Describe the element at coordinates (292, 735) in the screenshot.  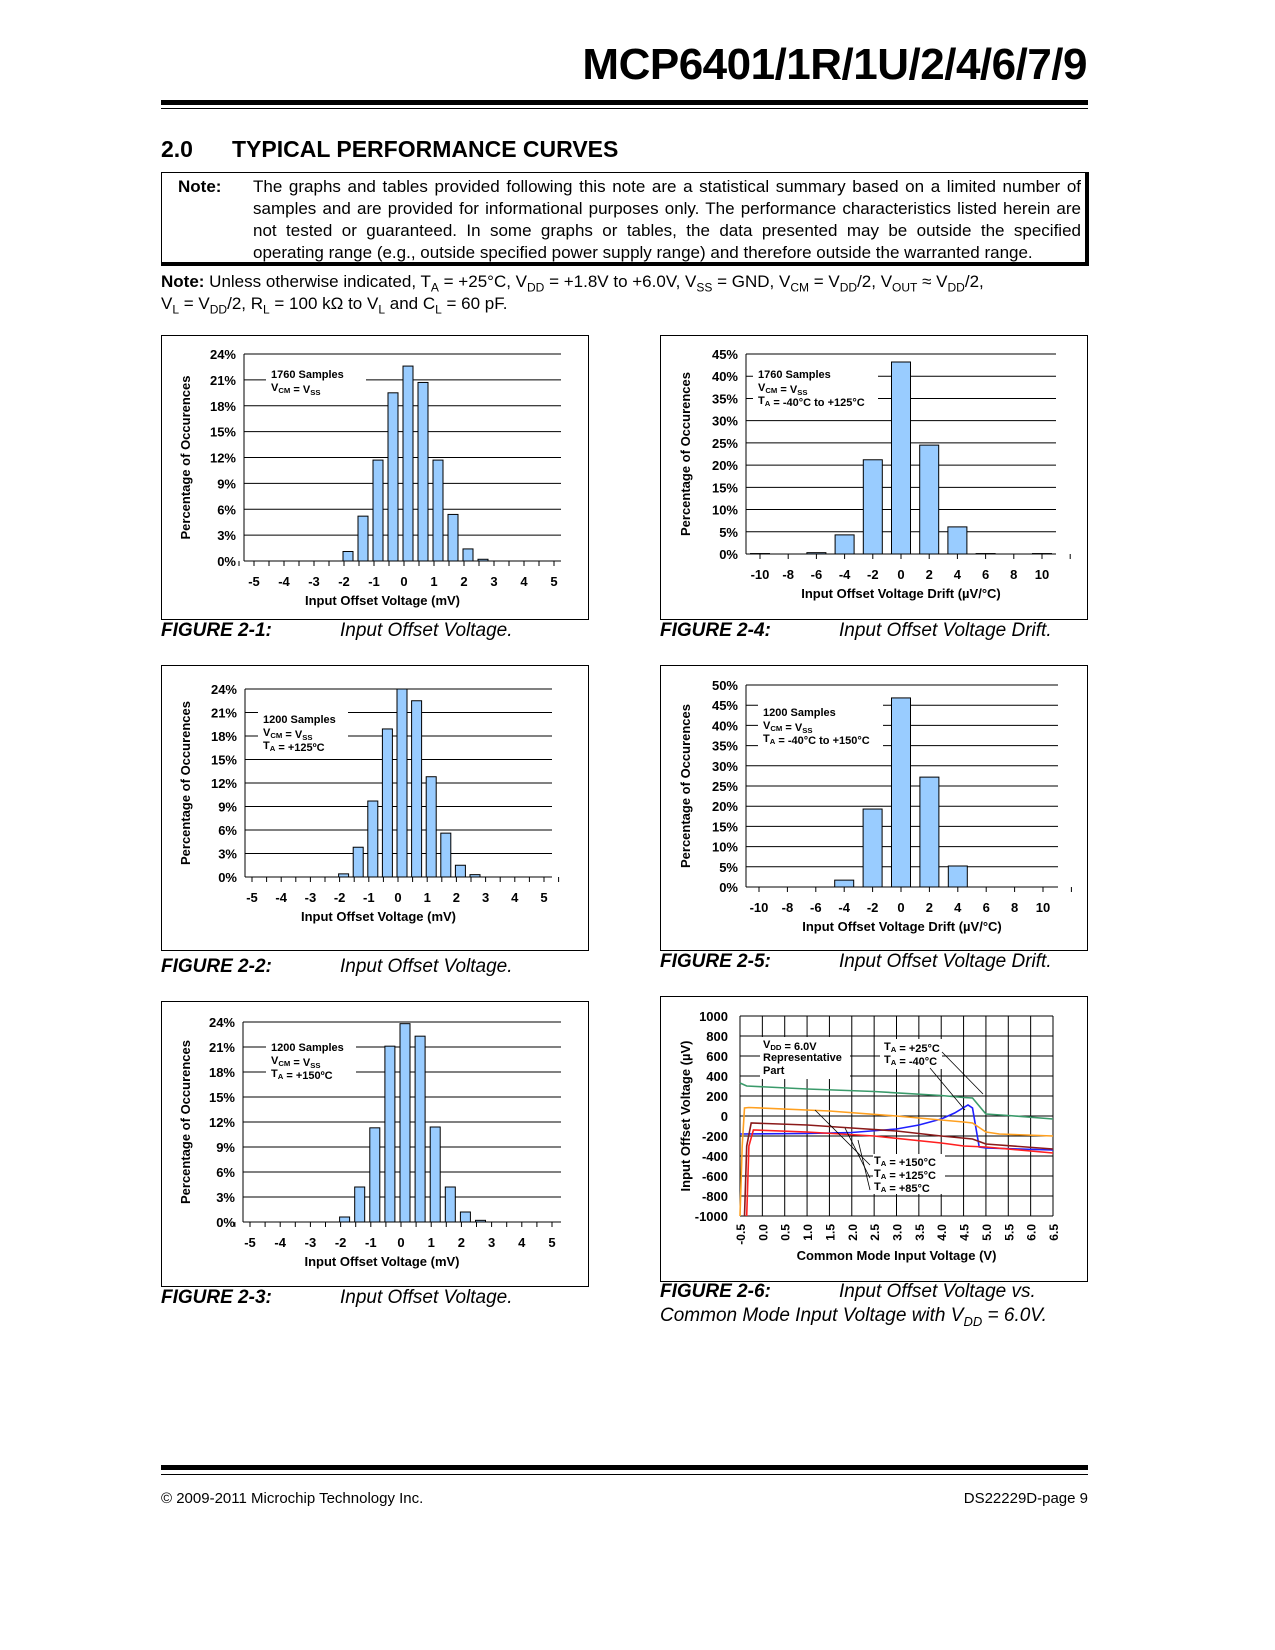
I see `text-segment: = V` at that location.